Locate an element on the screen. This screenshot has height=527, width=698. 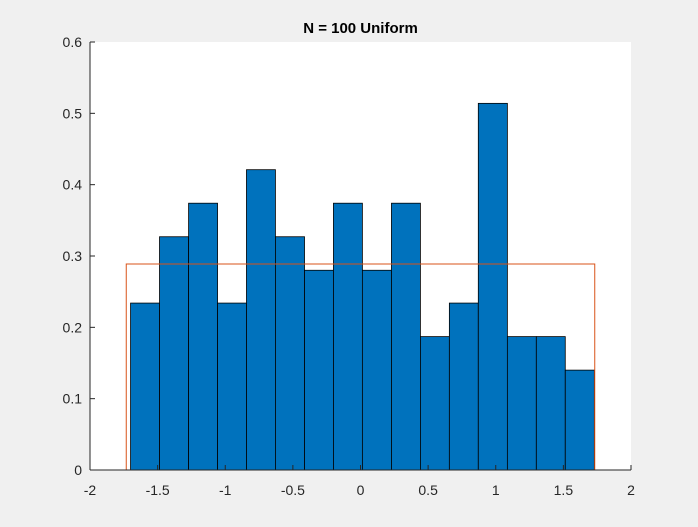
y-tick-label: 0.1 is located at coordinates (73, 399).